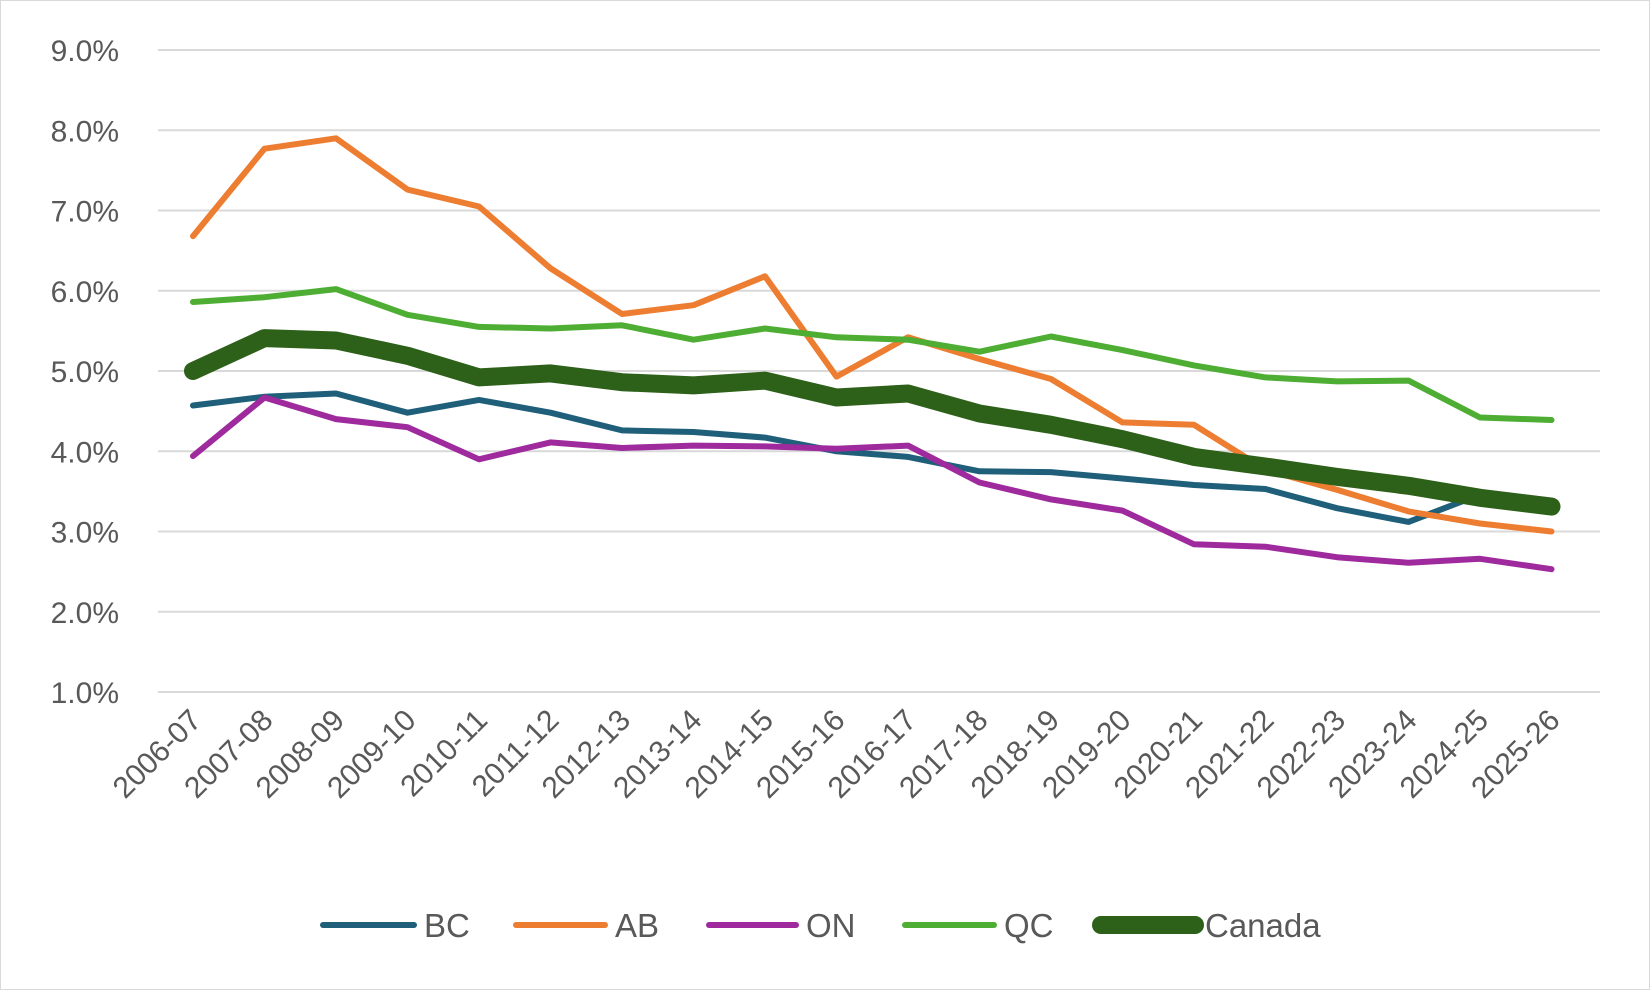  What do you see at coordinates (85, 212) in the screenshot?
I see `y-tick-label: 7.0%` at bounding box center [85, 212].